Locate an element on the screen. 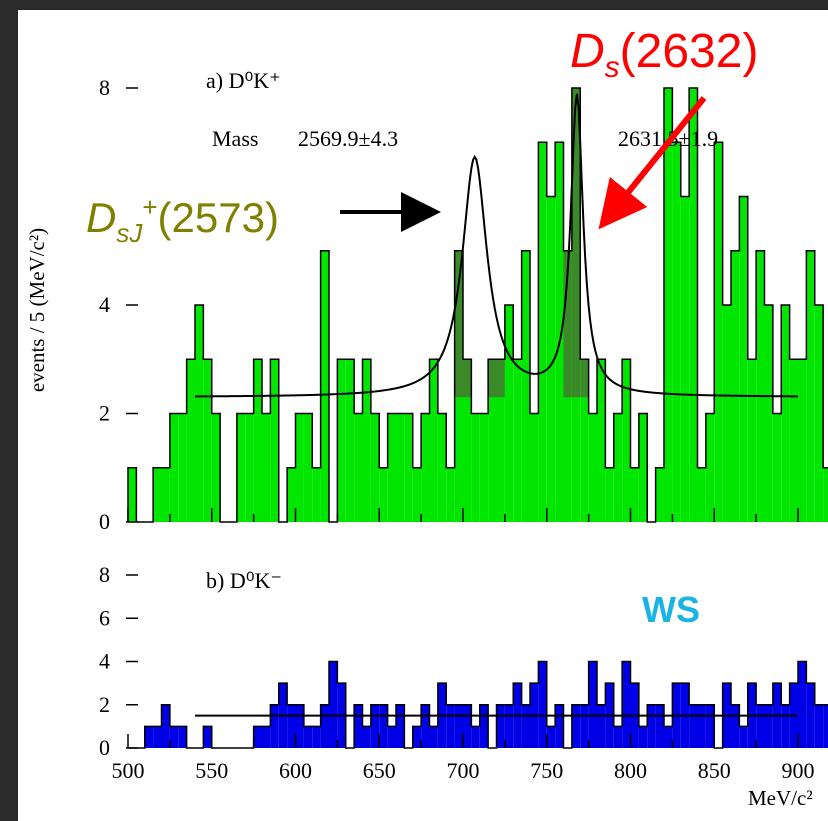  x-tick-label: 800 is located at coordinates (630, 770).